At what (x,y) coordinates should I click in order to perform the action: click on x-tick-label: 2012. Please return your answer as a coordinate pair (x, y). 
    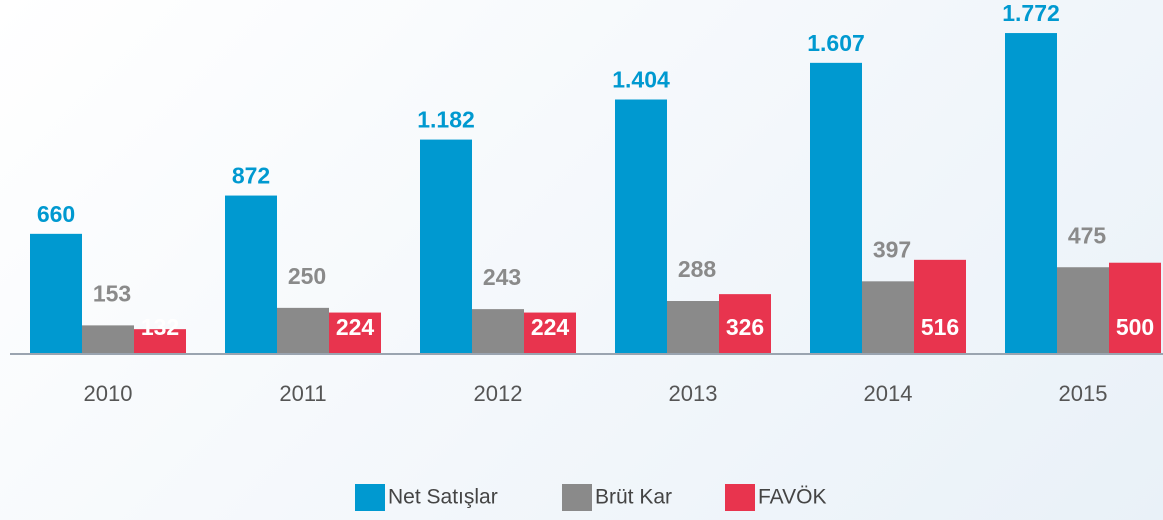
    Looking at the image, I should click on (498, 393).